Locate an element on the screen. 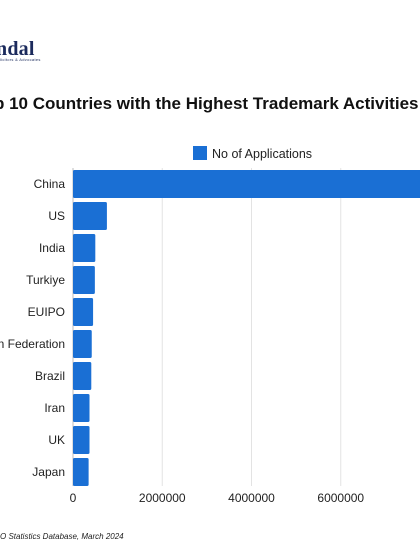 This screenshot has width=420, height=560. bar-us is located at coordinates (90, 216).